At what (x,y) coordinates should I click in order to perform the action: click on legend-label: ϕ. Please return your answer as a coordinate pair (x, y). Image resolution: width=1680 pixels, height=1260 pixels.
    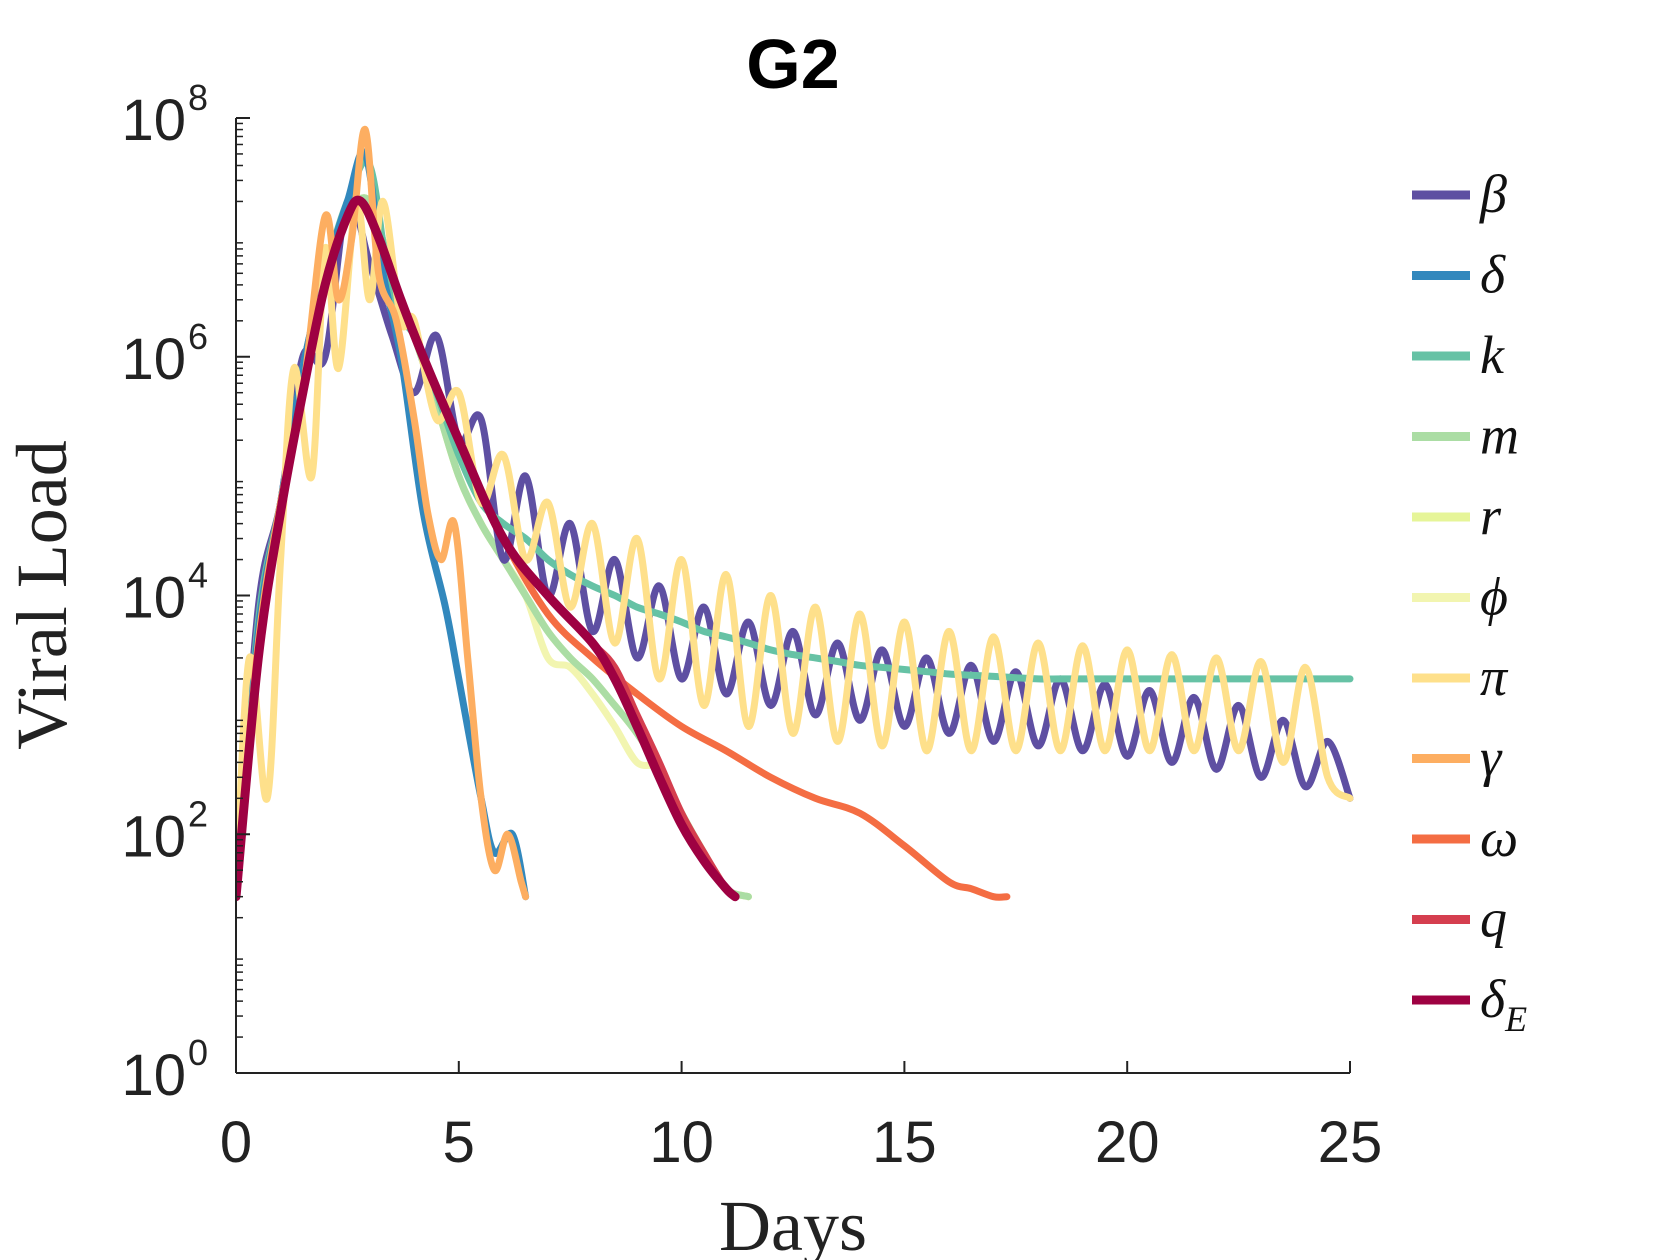
    Looking at the image, I should click on (1494, 597).